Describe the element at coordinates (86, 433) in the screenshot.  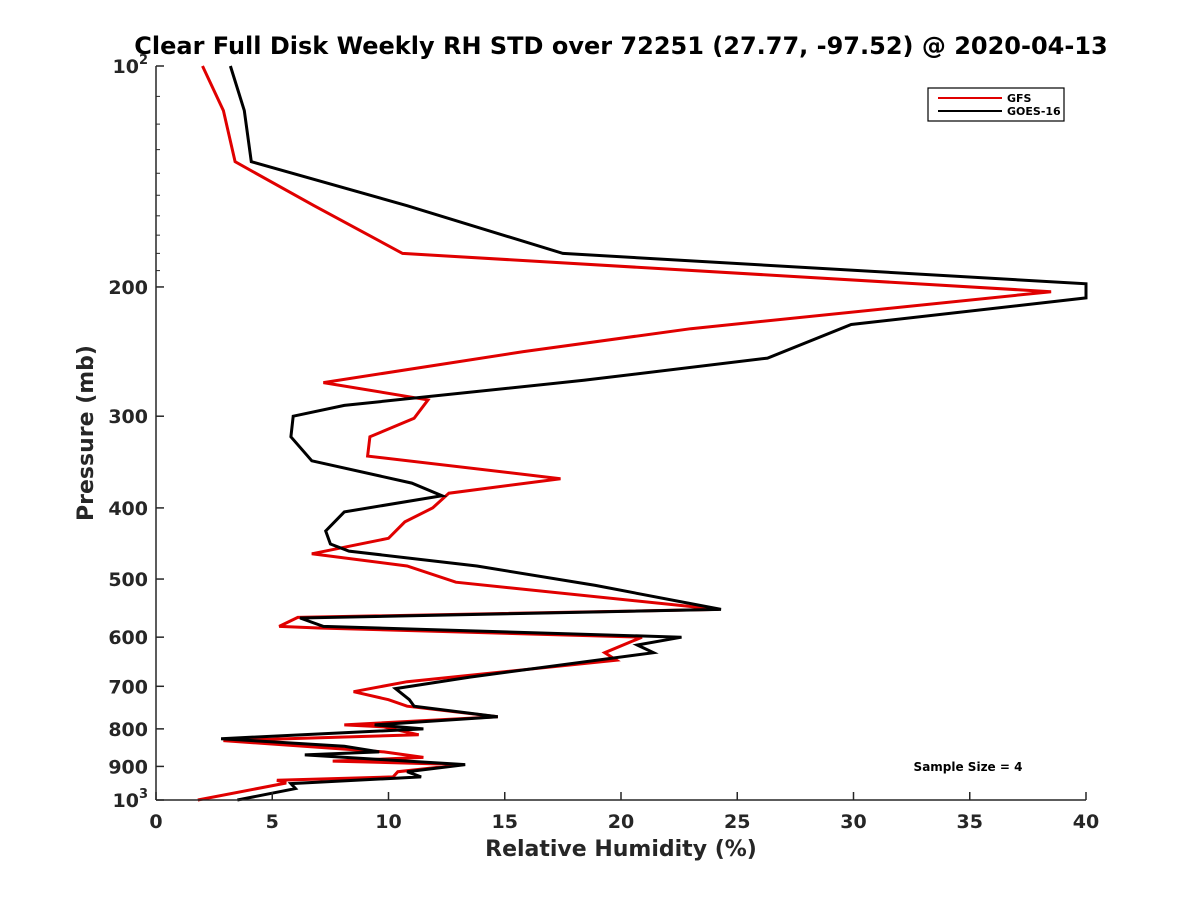
I see `y-axis-label: Pressure (mb)` at that location.